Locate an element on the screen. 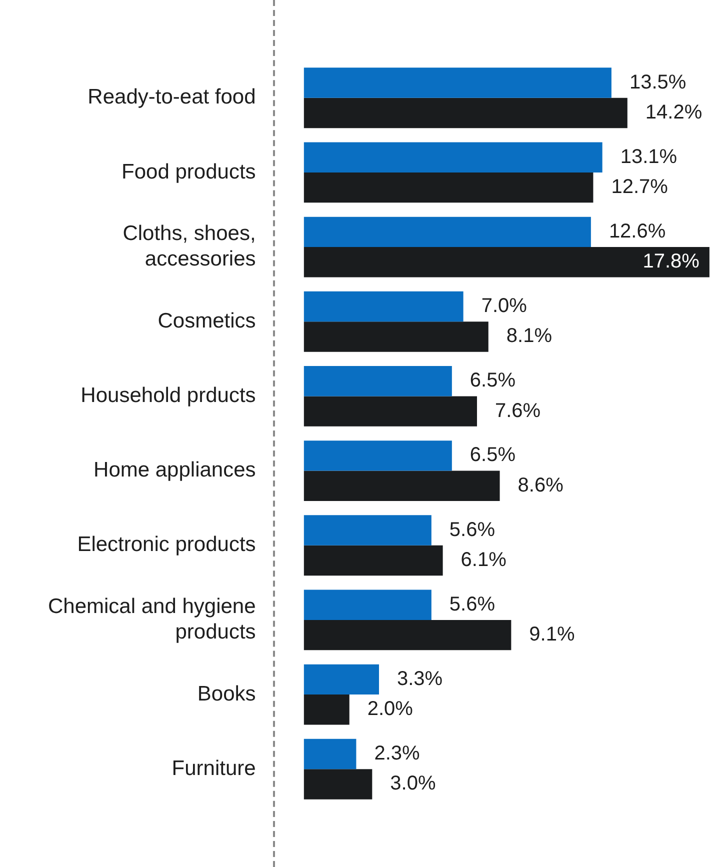  y-tick-label: Household prducts is located at coordinates (168, 396).